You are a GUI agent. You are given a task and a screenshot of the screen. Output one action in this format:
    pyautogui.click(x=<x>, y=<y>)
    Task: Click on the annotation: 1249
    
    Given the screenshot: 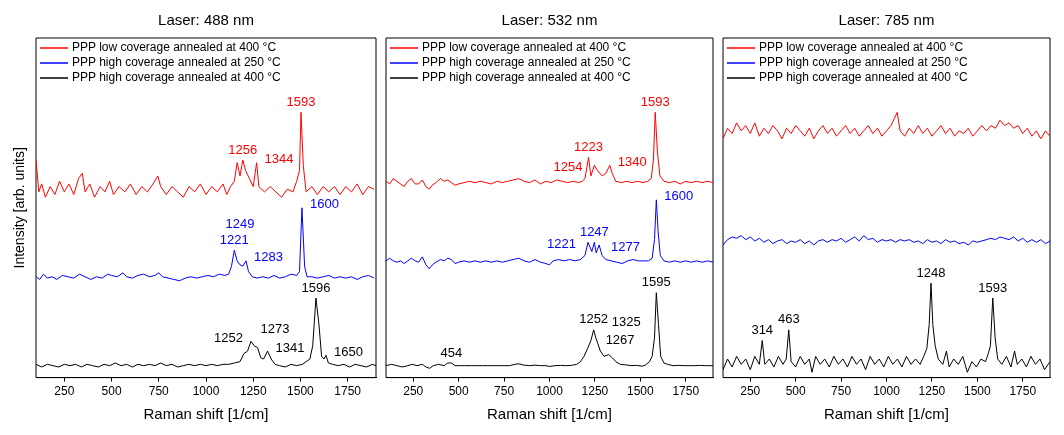 What is the action you would take?
    pyautogui.click(x=240, y=224)
    